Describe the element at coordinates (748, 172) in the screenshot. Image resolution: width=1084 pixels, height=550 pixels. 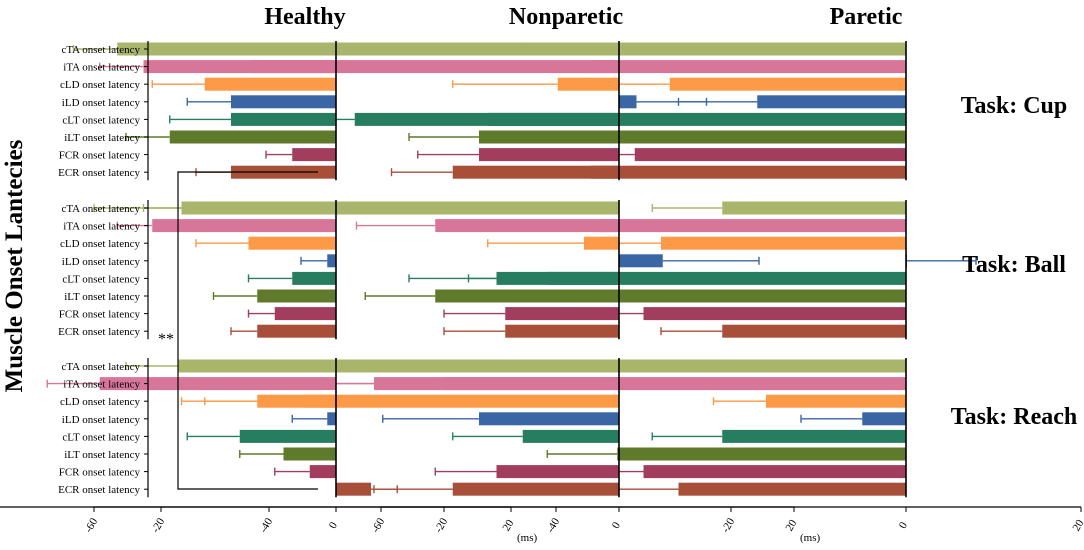
I see `bar-paretic-task-cup-ecr-onset-latency` at that location.